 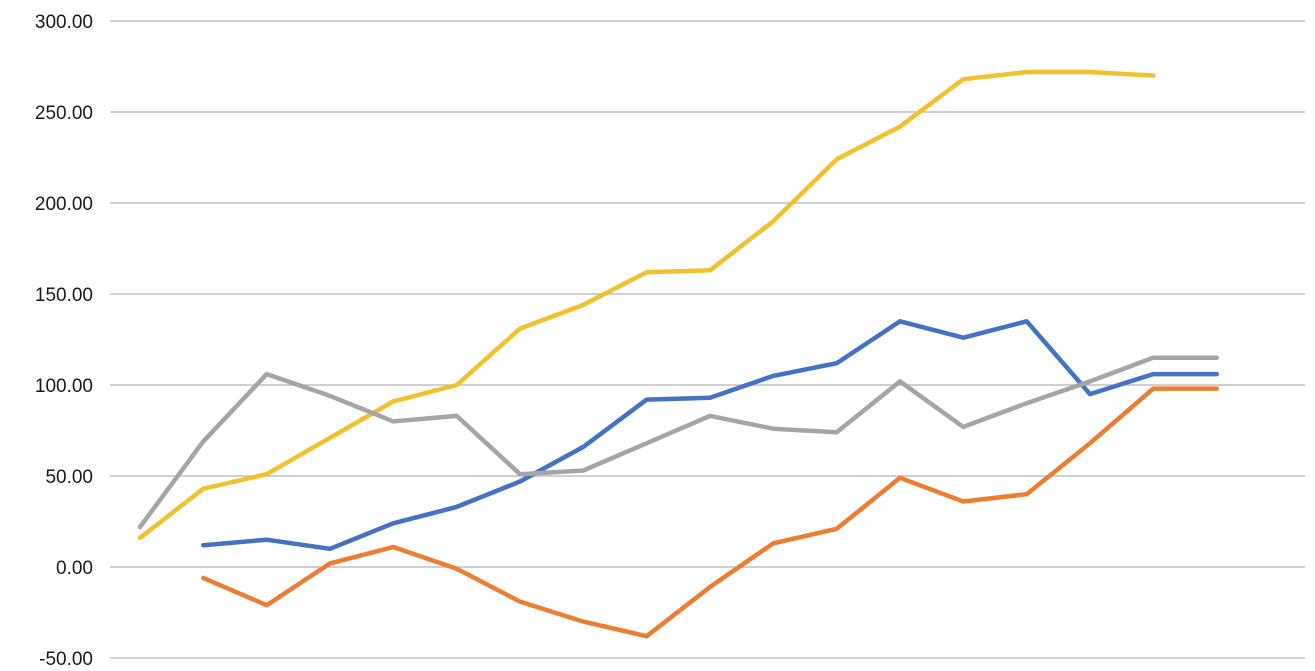 I want to click on y-tick-label: 250.00, so click(x=64, y=113).